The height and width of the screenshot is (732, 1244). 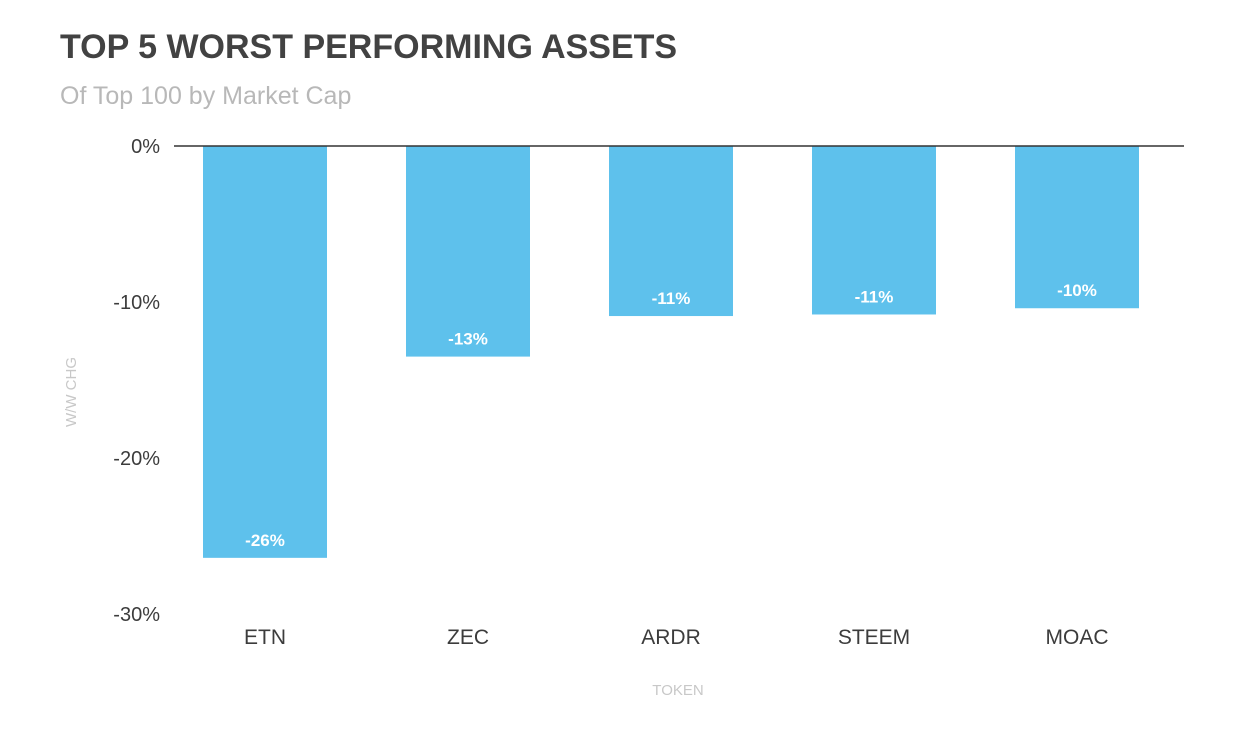 I want to click on category-label-etn: ETN, so click(x=265, y=637).